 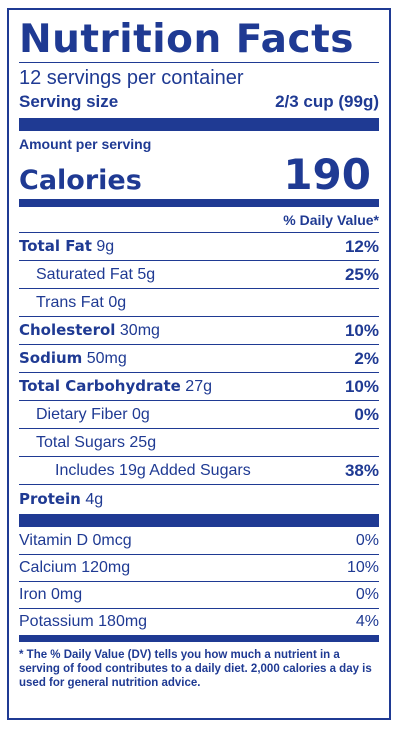 I want to click on nutrient-name: Cholesterol, so click(x=67, y=330).